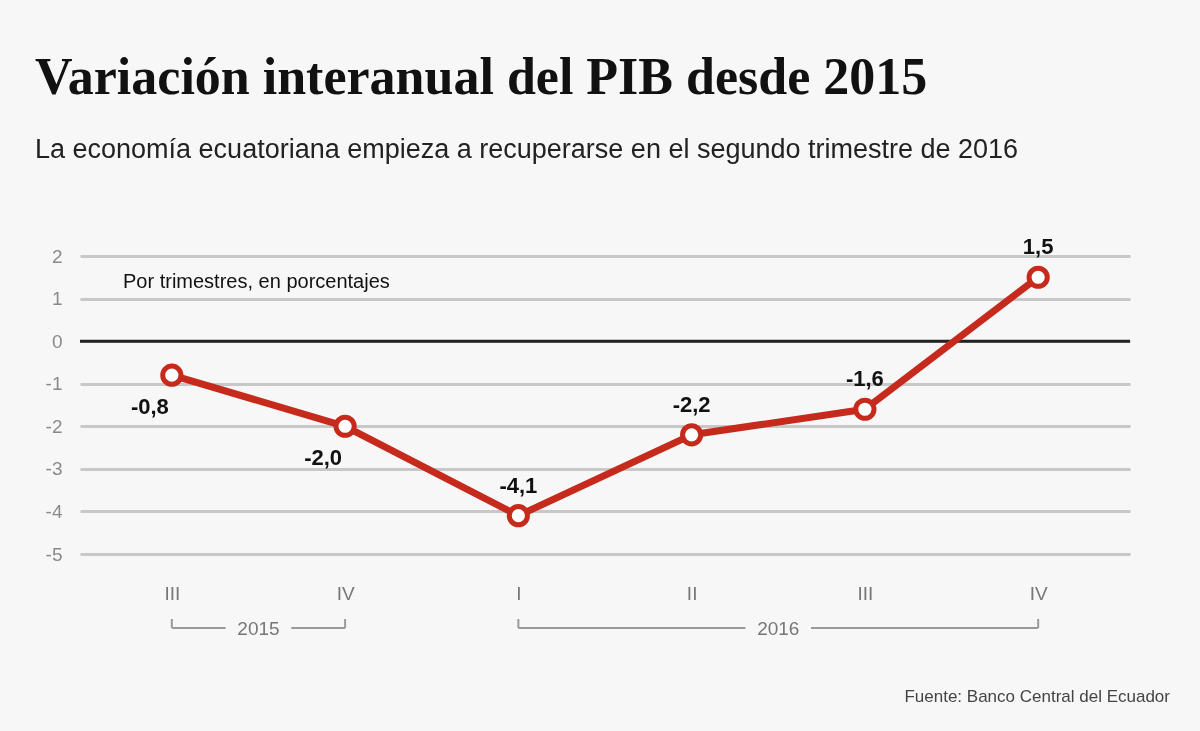 This screenshot has width=1200, height=731. I want to click on y-tick-label: 0, so click(57, 341).